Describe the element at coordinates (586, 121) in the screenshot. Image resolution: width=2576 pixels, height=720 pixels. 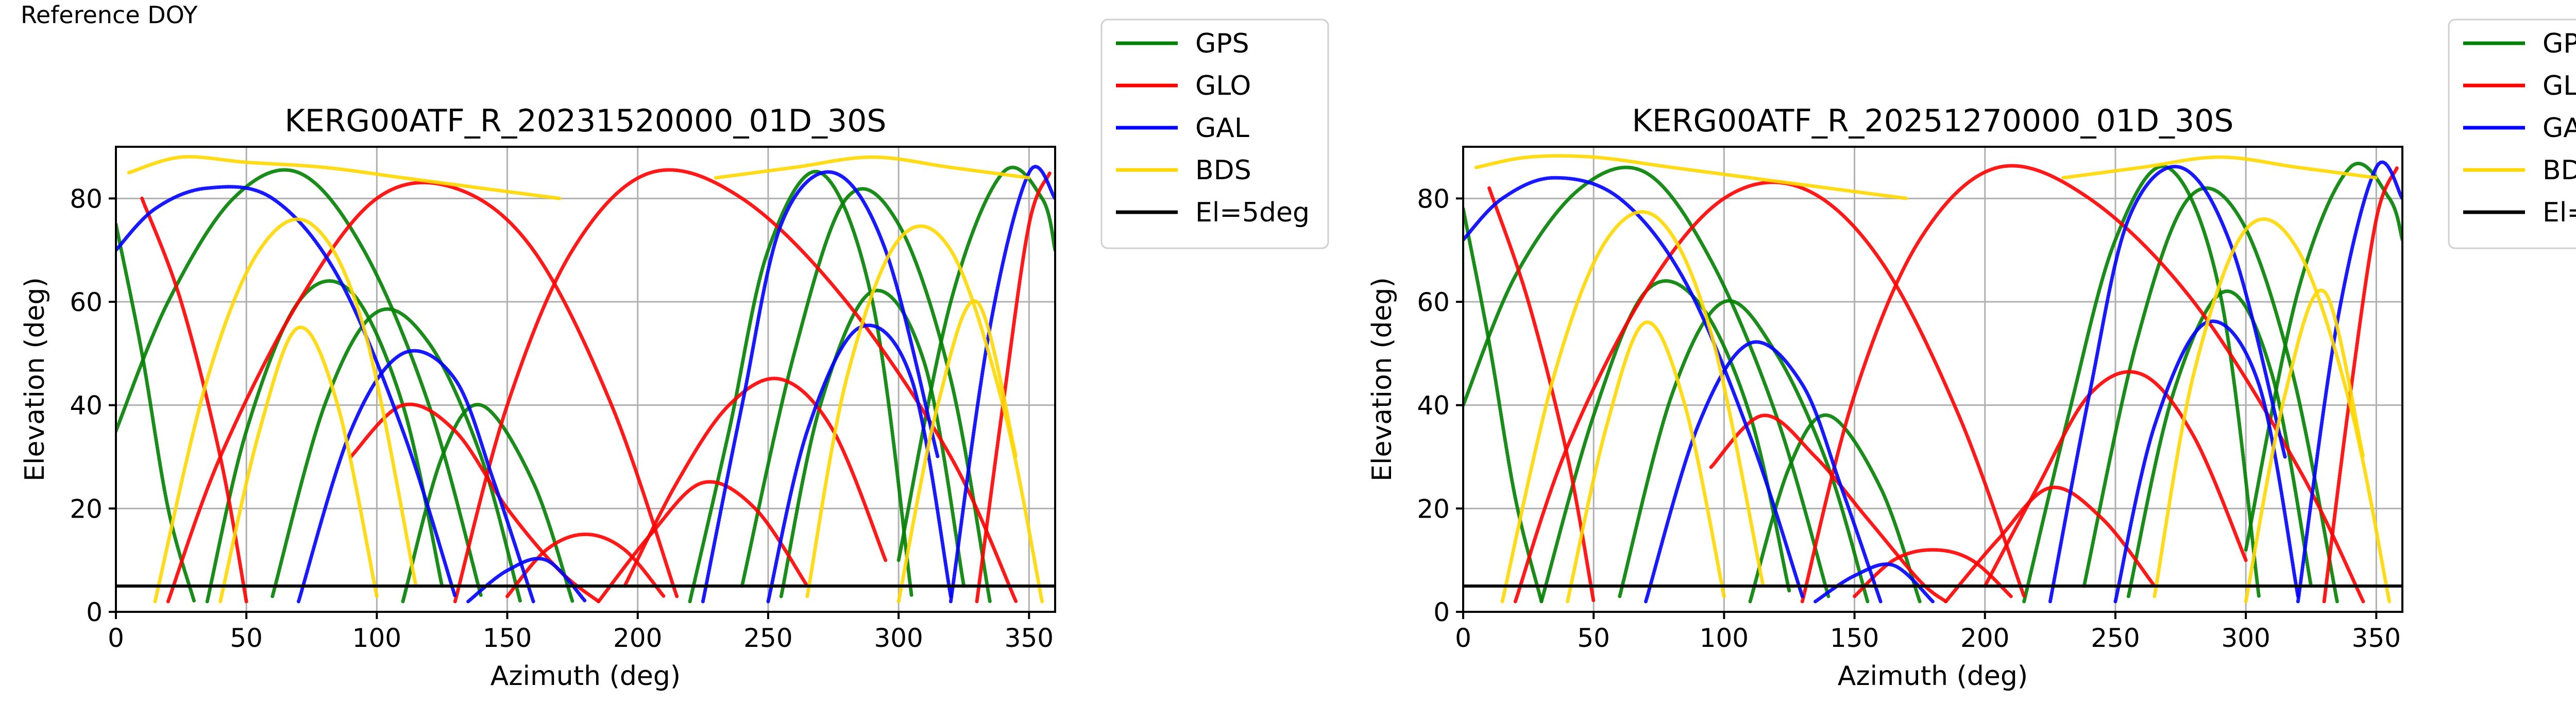
I see `chart-title: KERG00ATF_R_20231520000_01D_30S` at that location.